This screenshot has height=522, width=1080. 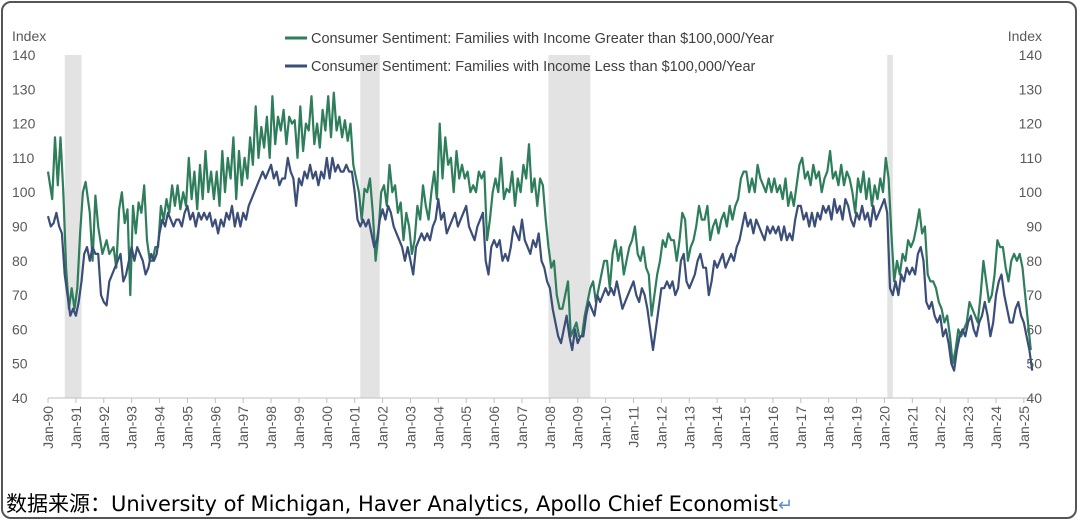 What do you see at coordinates (20, 295) in the screenshot?
I see `y-tick-left-70: 70` at bounding box center [20, 295].